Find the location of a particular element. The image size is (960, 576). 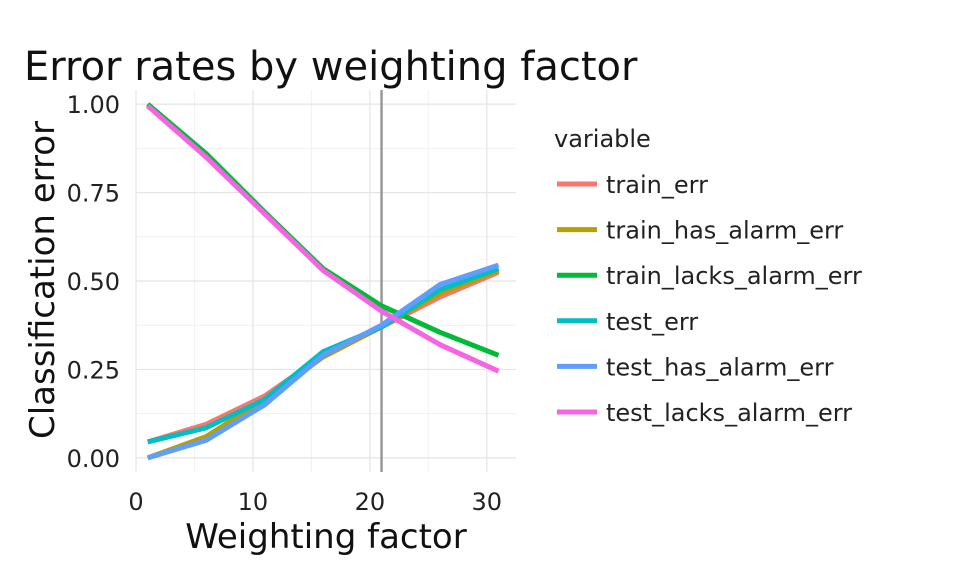

legend-label-test-has-alarm-err: test_has_alarm_err is located at coordinates (720, 367).